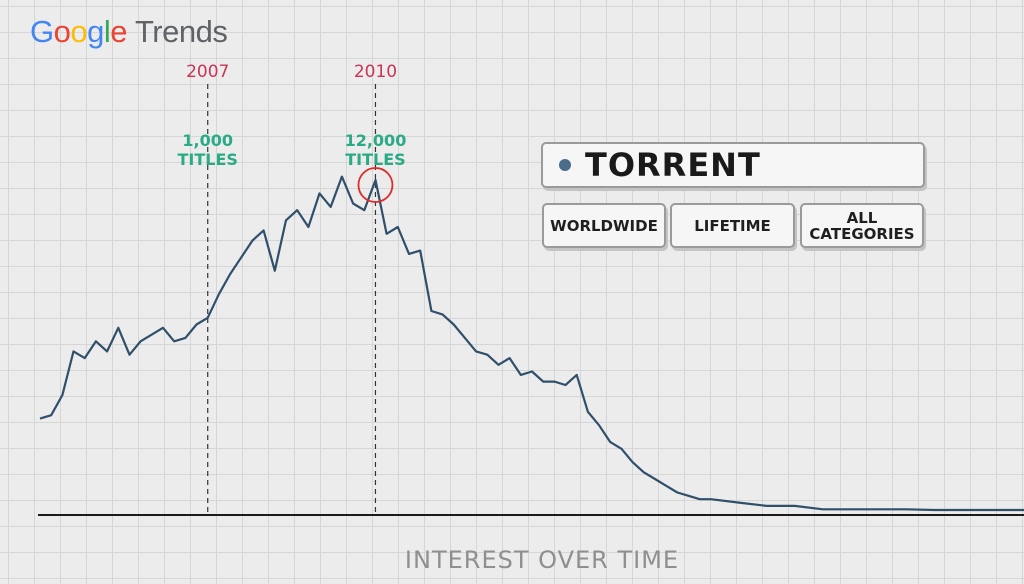  Describe the element at coordinates (129, 32) in the screenshot. I see `google-trends-logo: Google Trends` at that location.